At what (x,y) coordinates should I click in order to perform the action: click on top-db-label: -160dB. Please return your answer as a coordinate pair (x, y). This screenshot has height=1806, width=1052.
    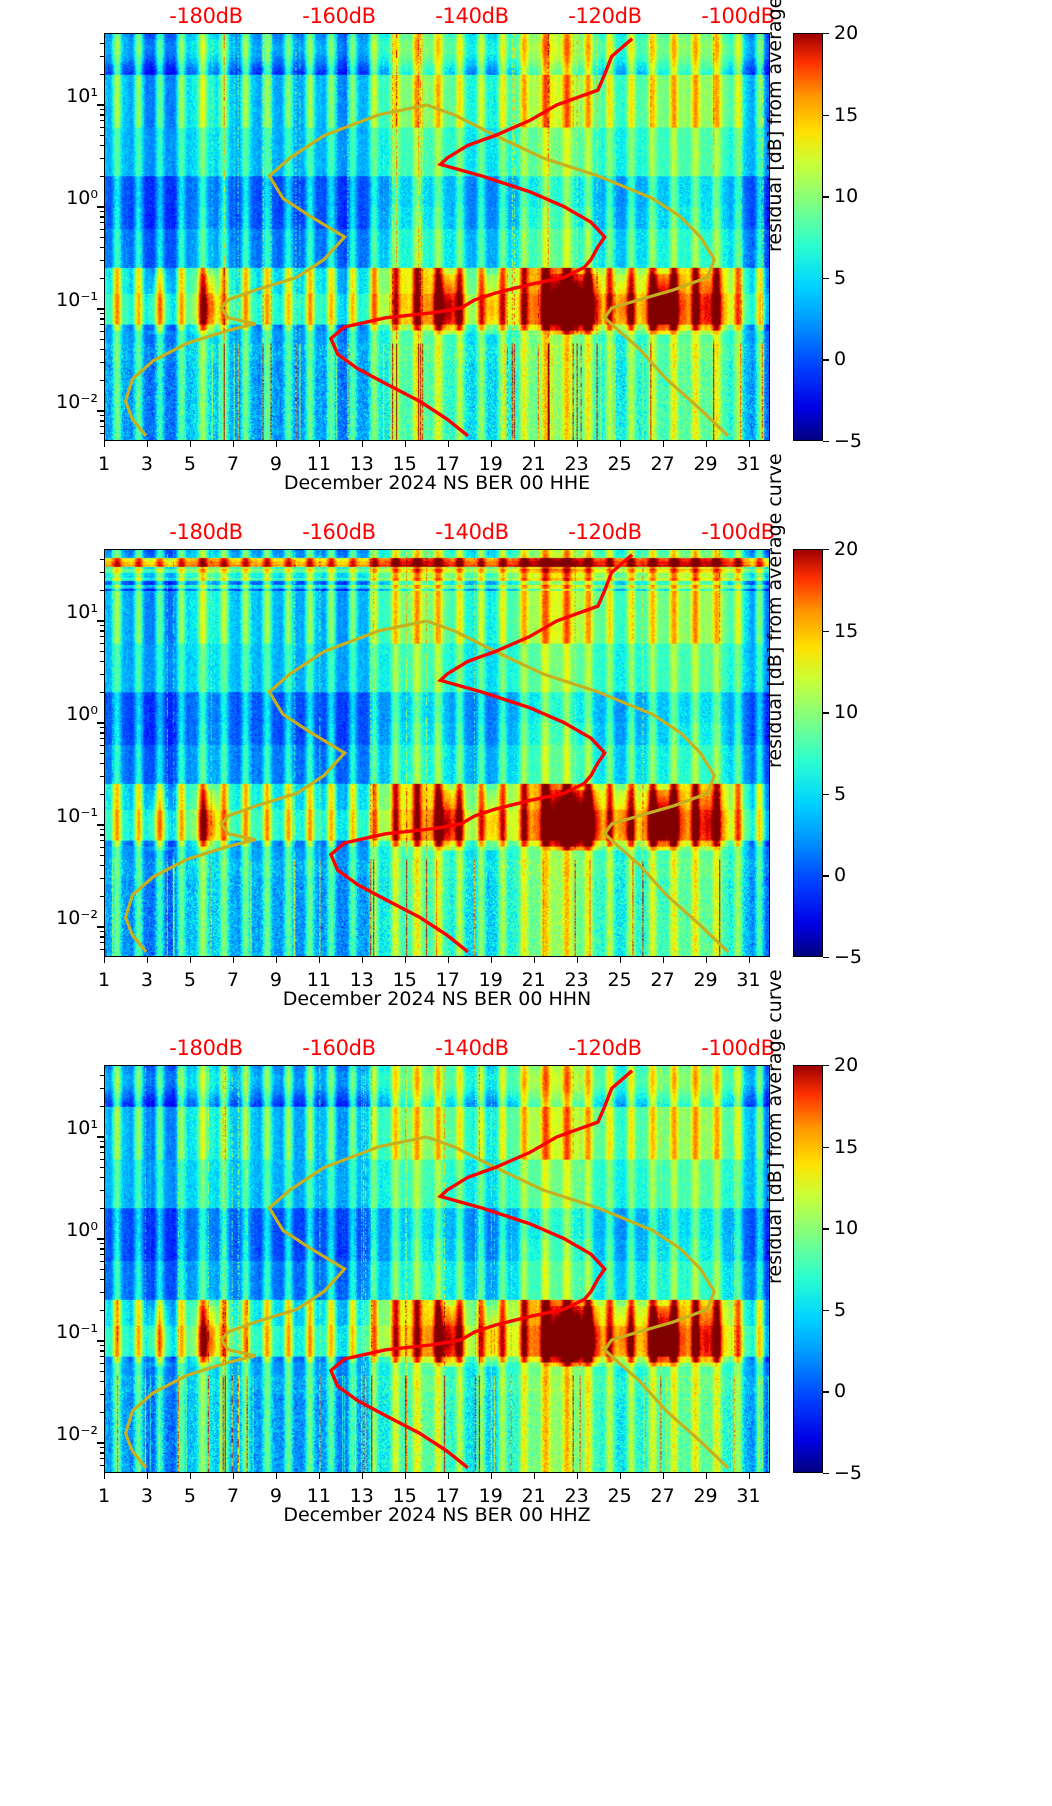
    Looking at the image, I should click on (339, 532).